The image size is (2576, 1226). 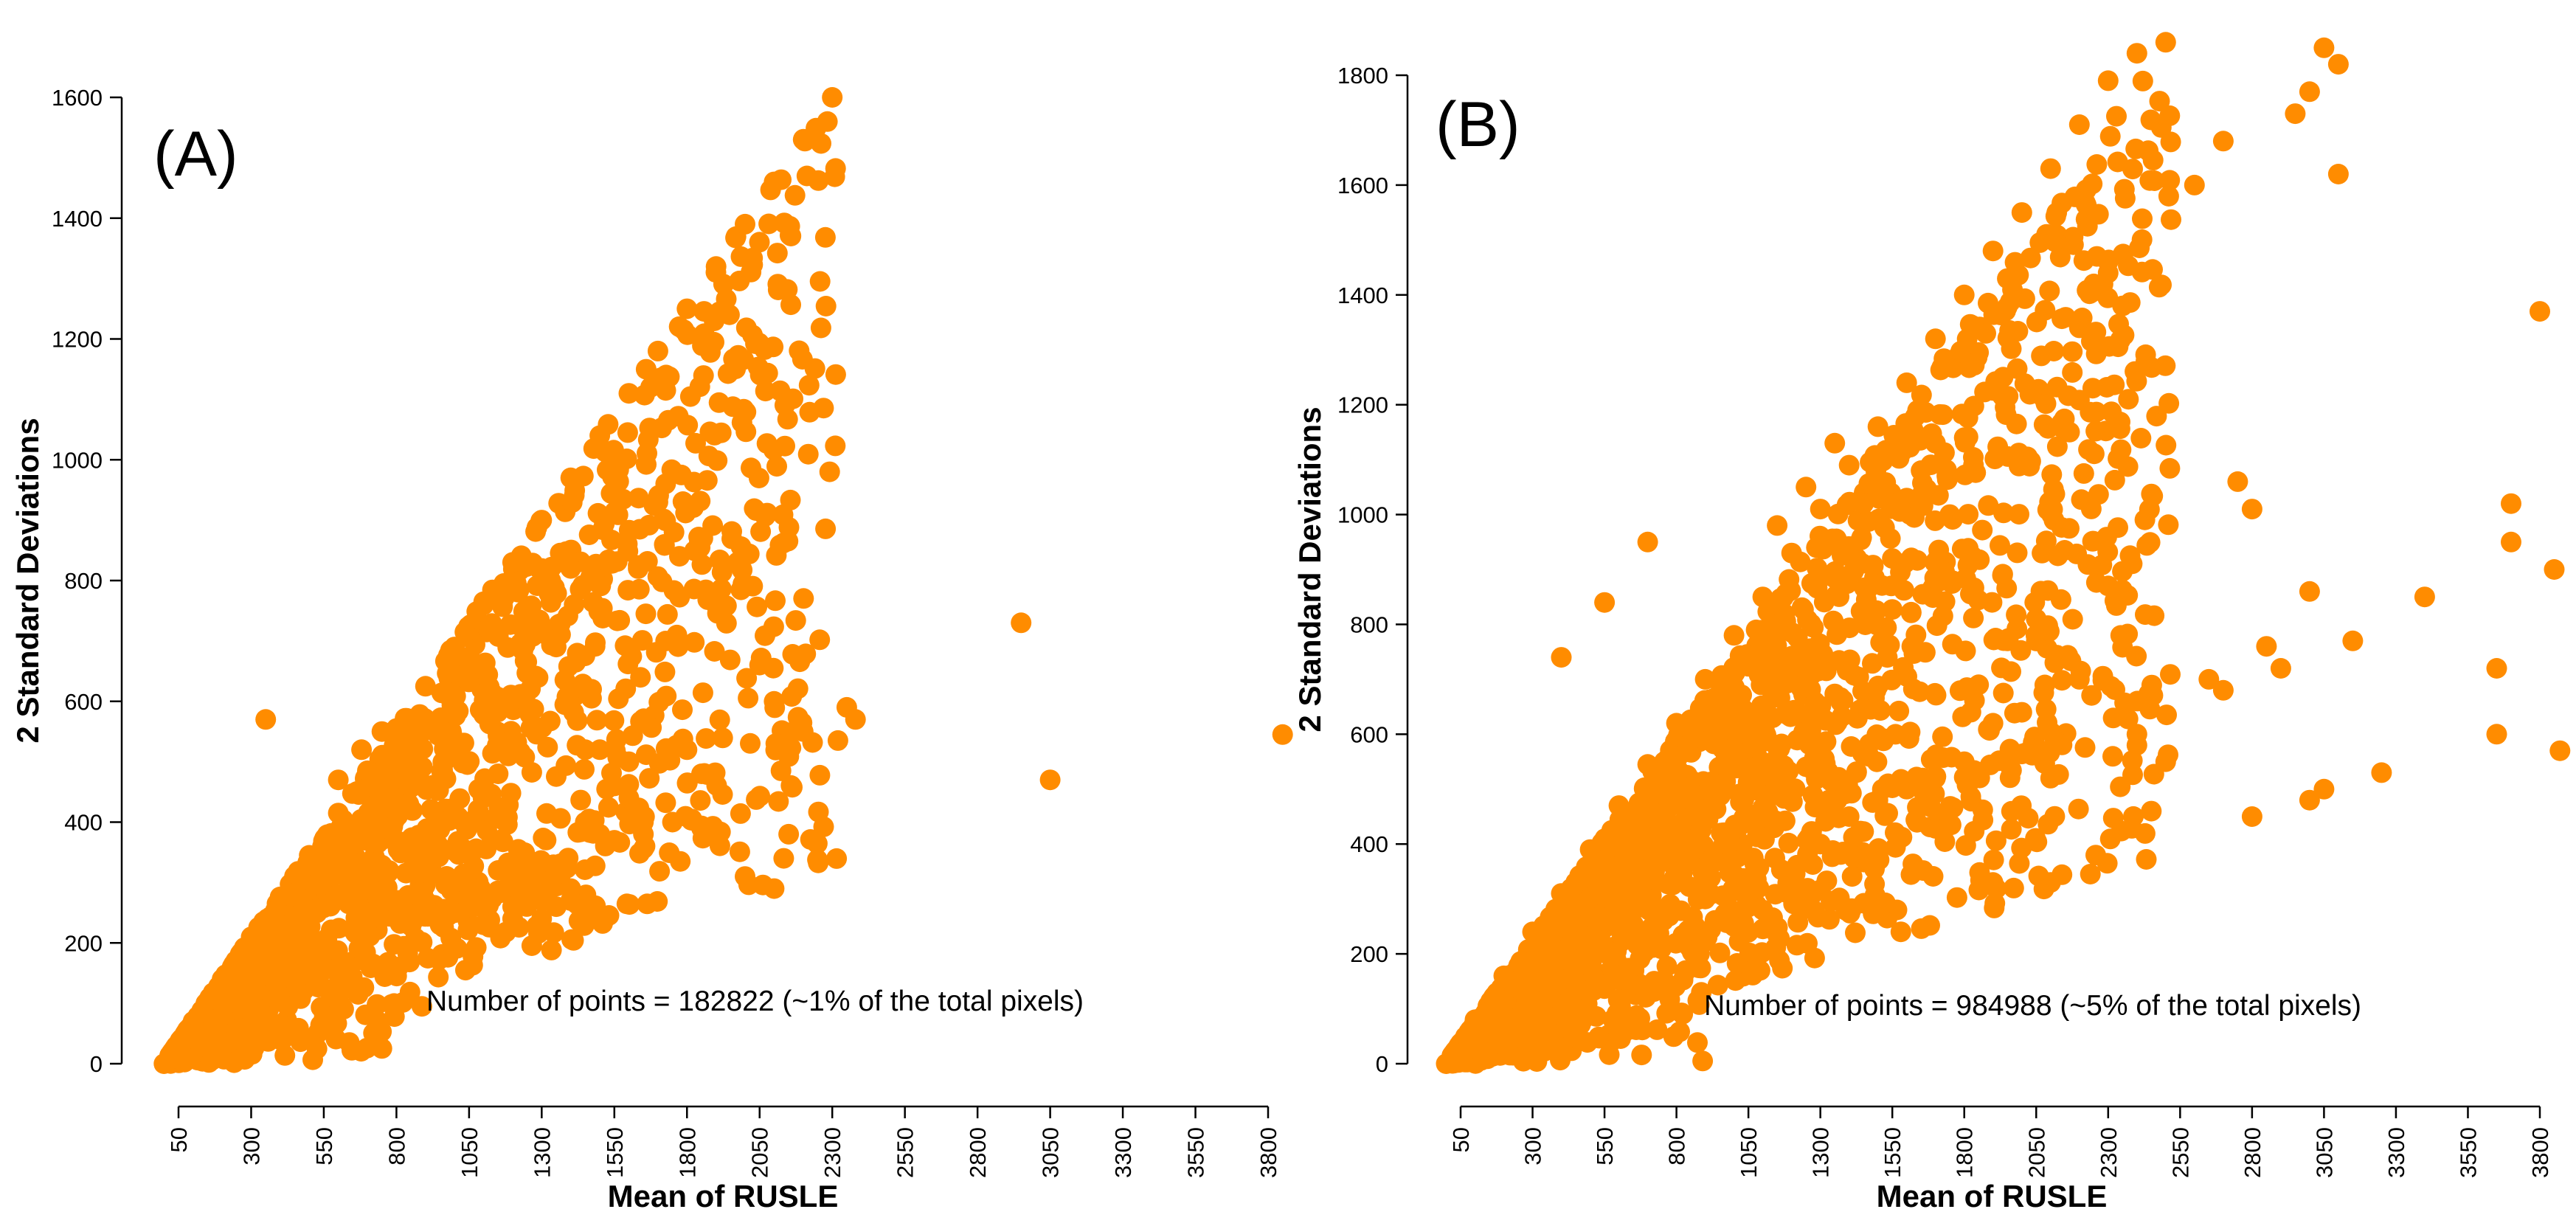 I want to click on x-axis-title: Mean of RUSLE, so click(x=723, y=1196).